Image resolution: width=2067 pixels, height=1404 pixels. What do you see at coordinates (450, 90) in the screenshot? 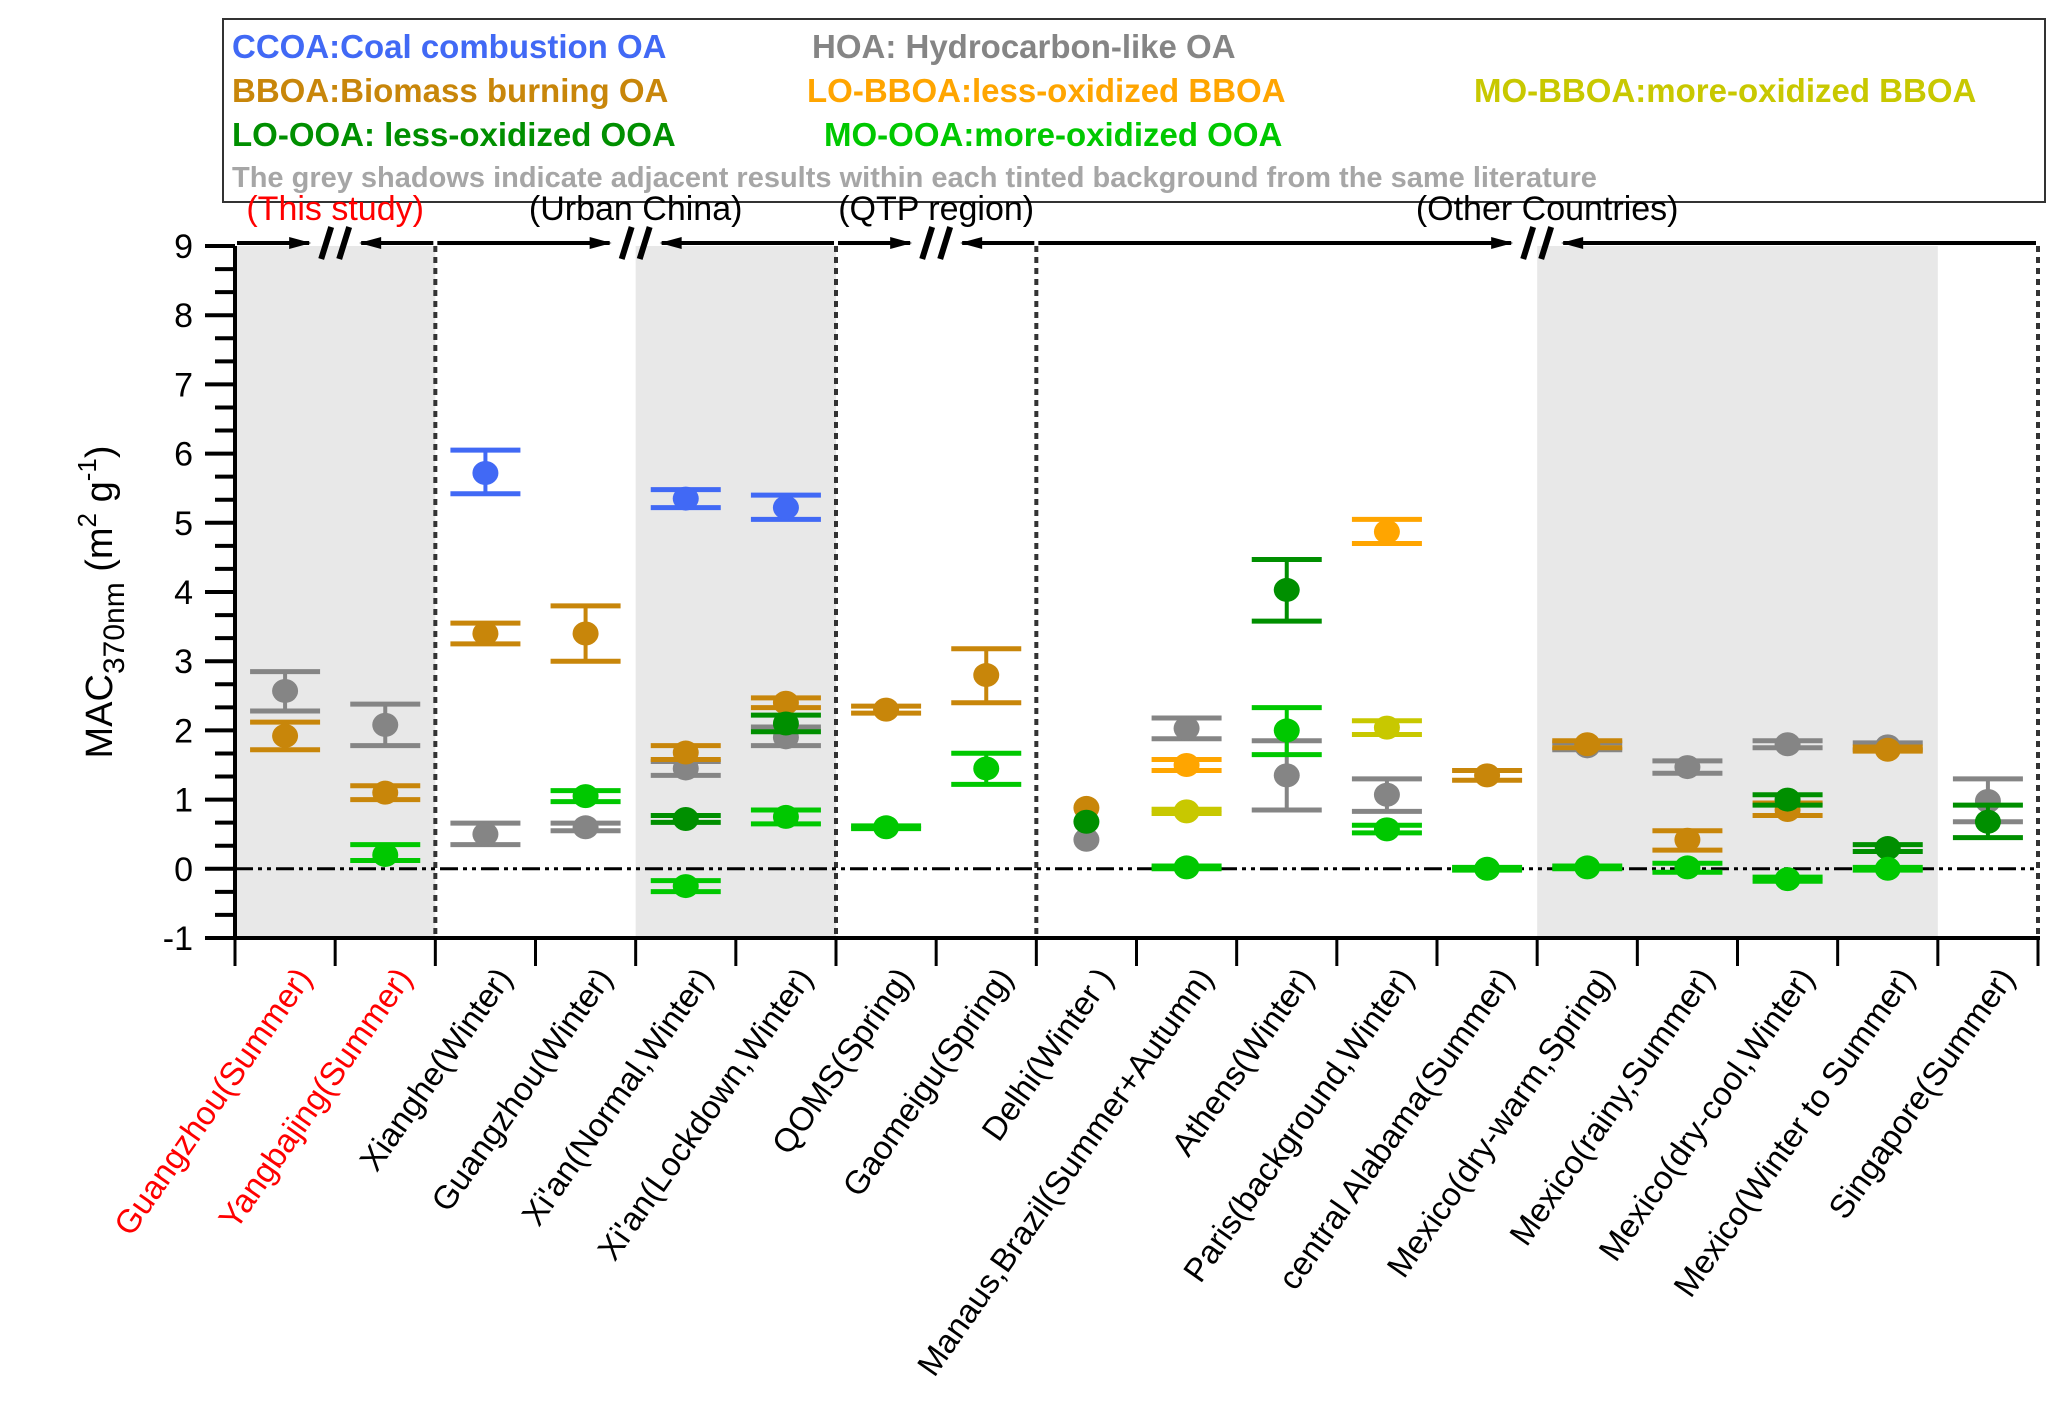
I see `legend-bboa: BBOA:Biomass burning OA` at bounding box center [450, 90].